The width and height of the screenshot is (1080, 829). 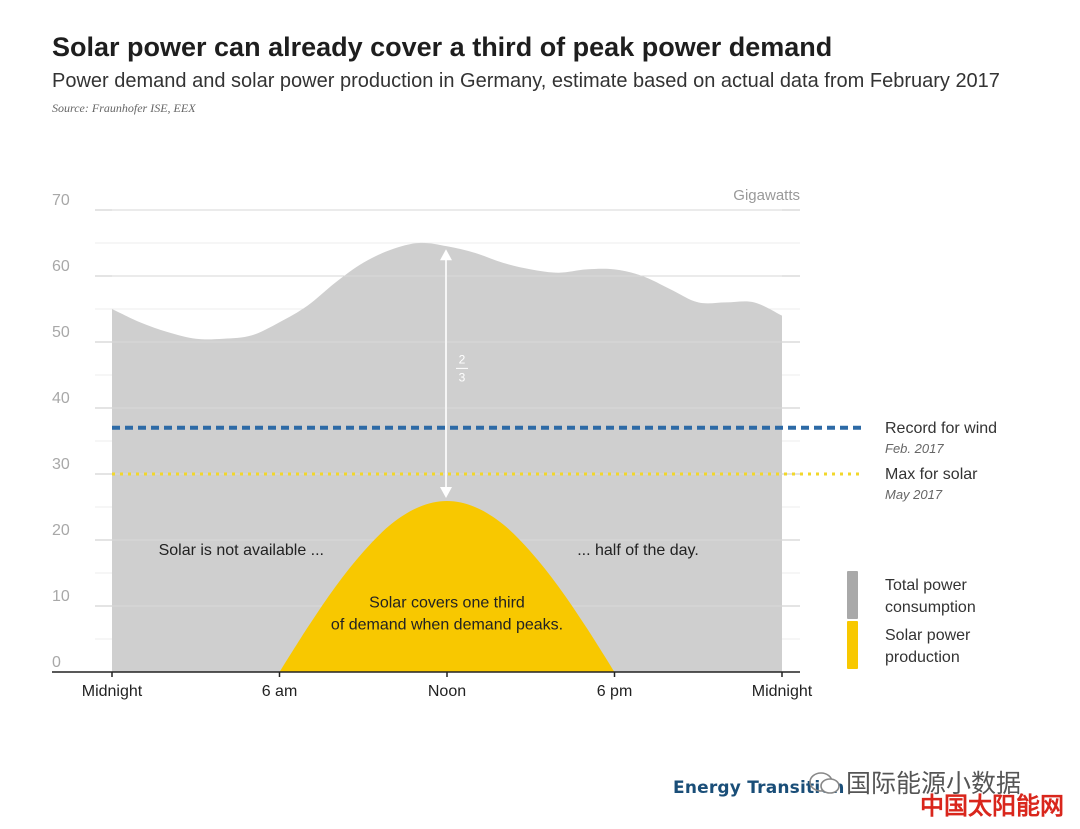 What do you see at coordinates (447, 691) in the screenshot?
I see `x-tick-label: Noon` at bounding box center [447, 691].